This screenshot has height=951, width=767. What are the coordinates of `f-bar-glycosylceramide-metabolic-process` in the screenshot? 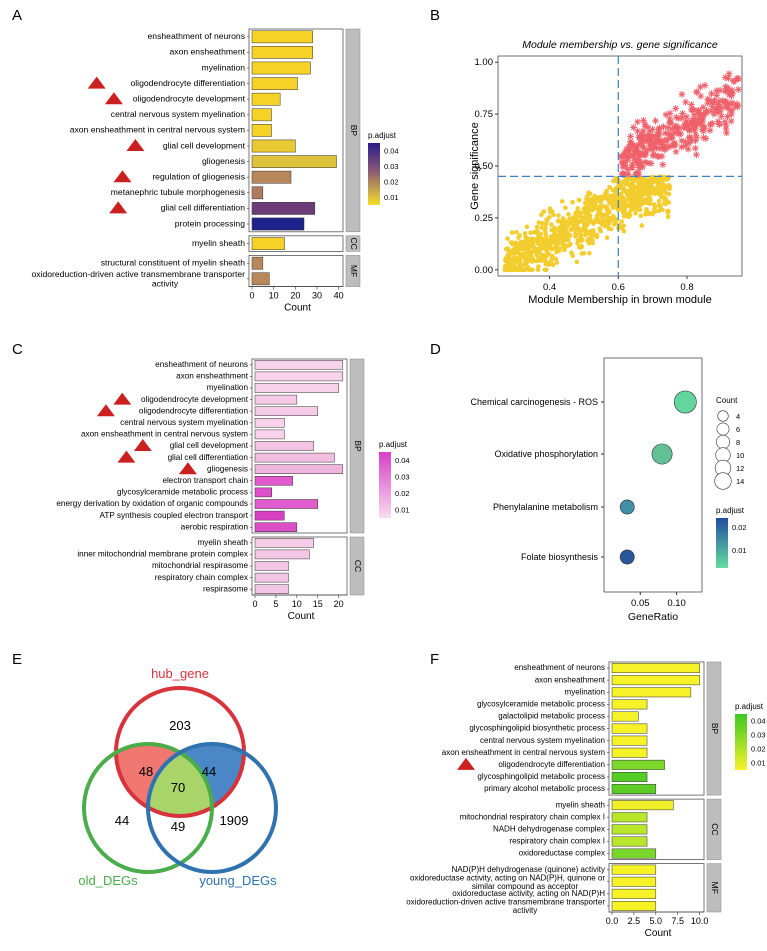 It's located at (629, 704).